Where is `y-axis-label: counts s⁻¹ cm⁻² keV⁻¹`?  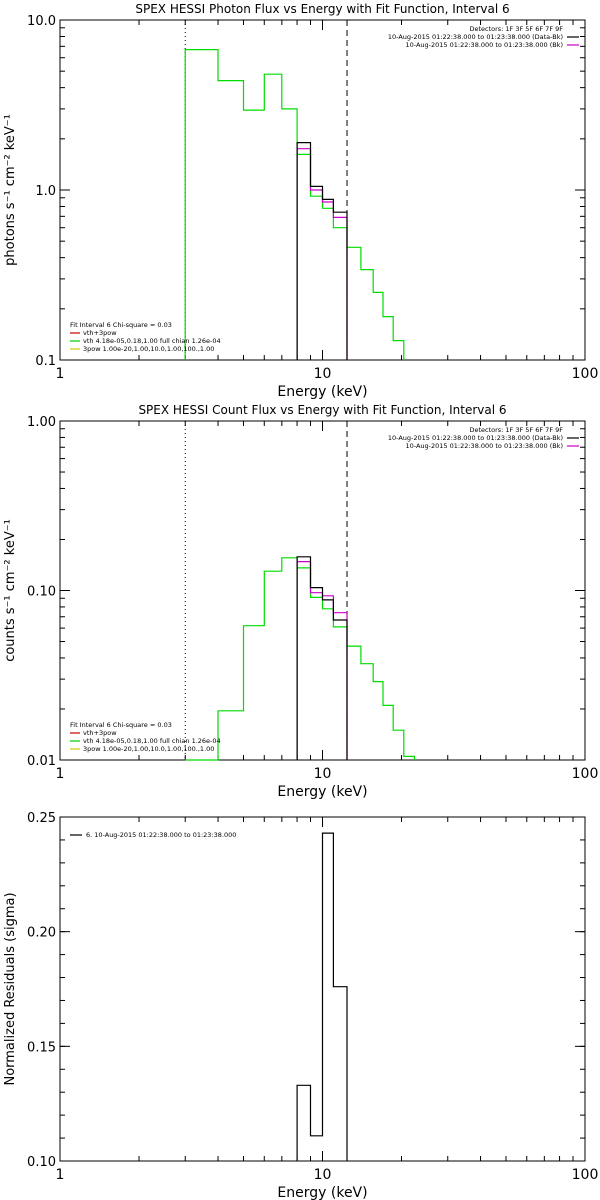
y-axis-label: counts s⁻¹ cm⁻² keV⁻¹ is located at coordinates (10, 590).